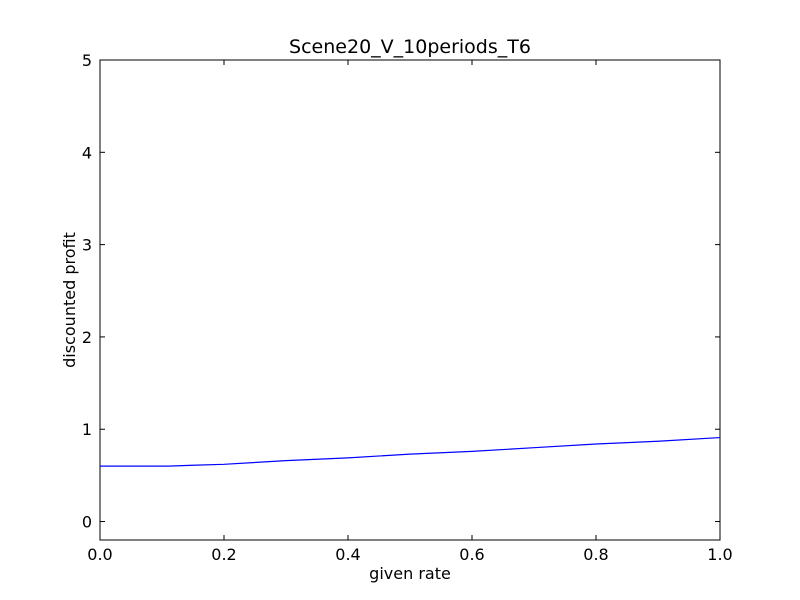 Image resolution: width=800 pixels, height=600 pixels. I want to click on chart-title: Scene20_V_10periods_T6, so click(410, 47).